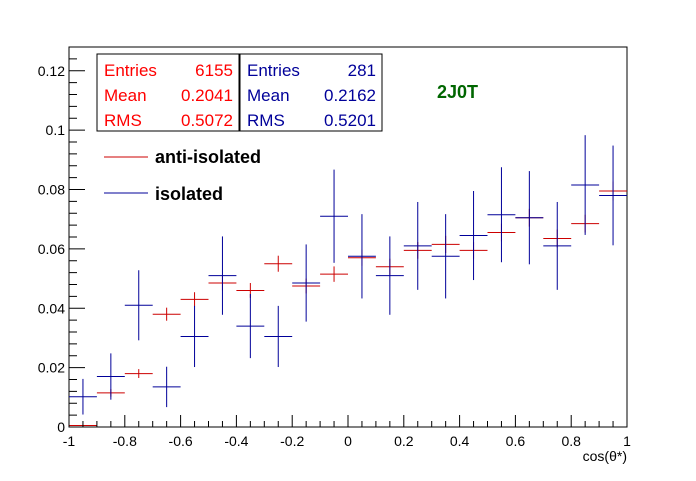 Image resolution: width=696 pixels, height=481 pixels. Describe the element at coordinates (51, 308) in the screenshot. I see `y-tick-label: 0.04` at that location.